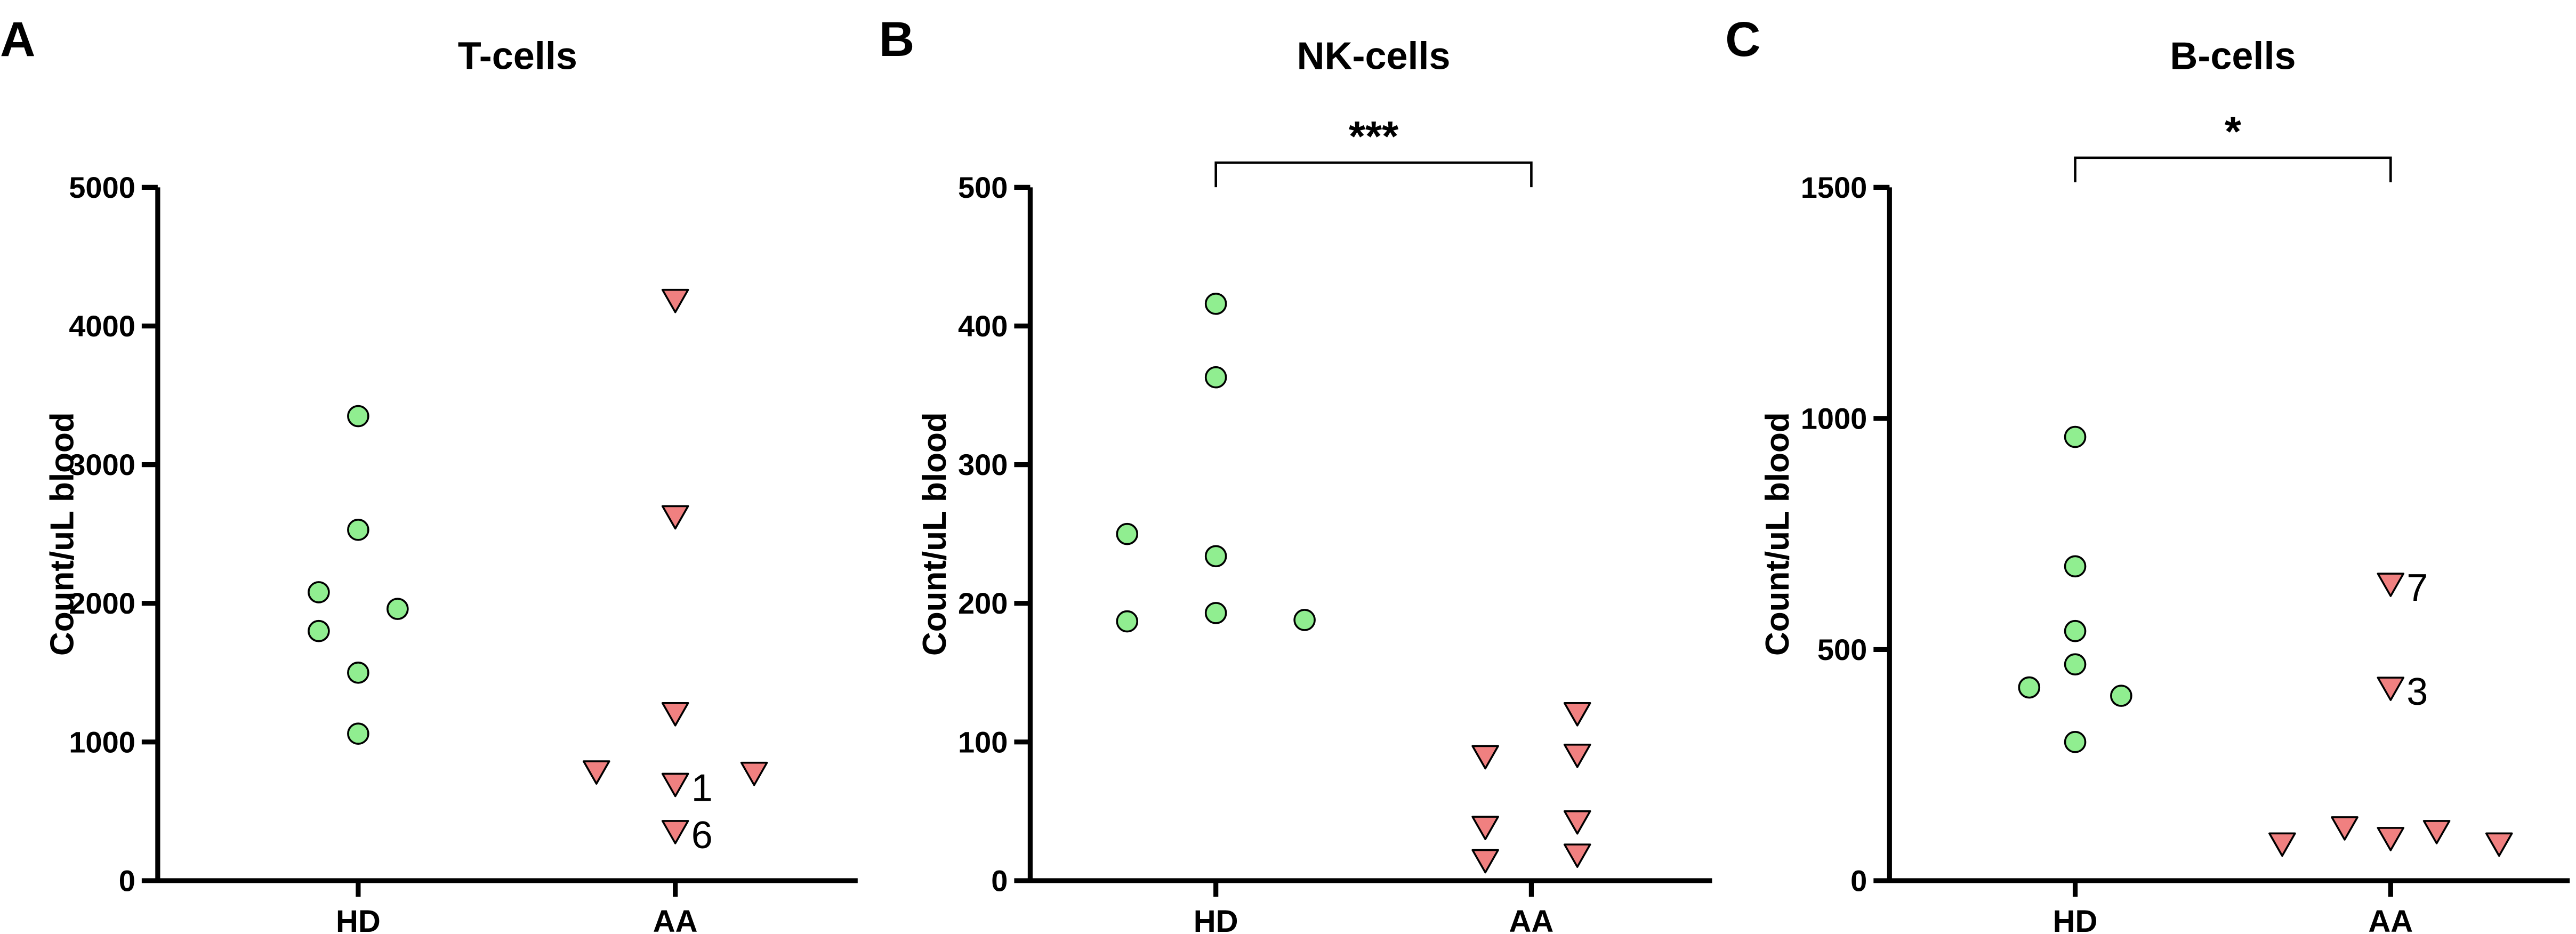 This screenshot has height=934, width=2576. I want to click on point-annotation: 6, so click(702, 835).